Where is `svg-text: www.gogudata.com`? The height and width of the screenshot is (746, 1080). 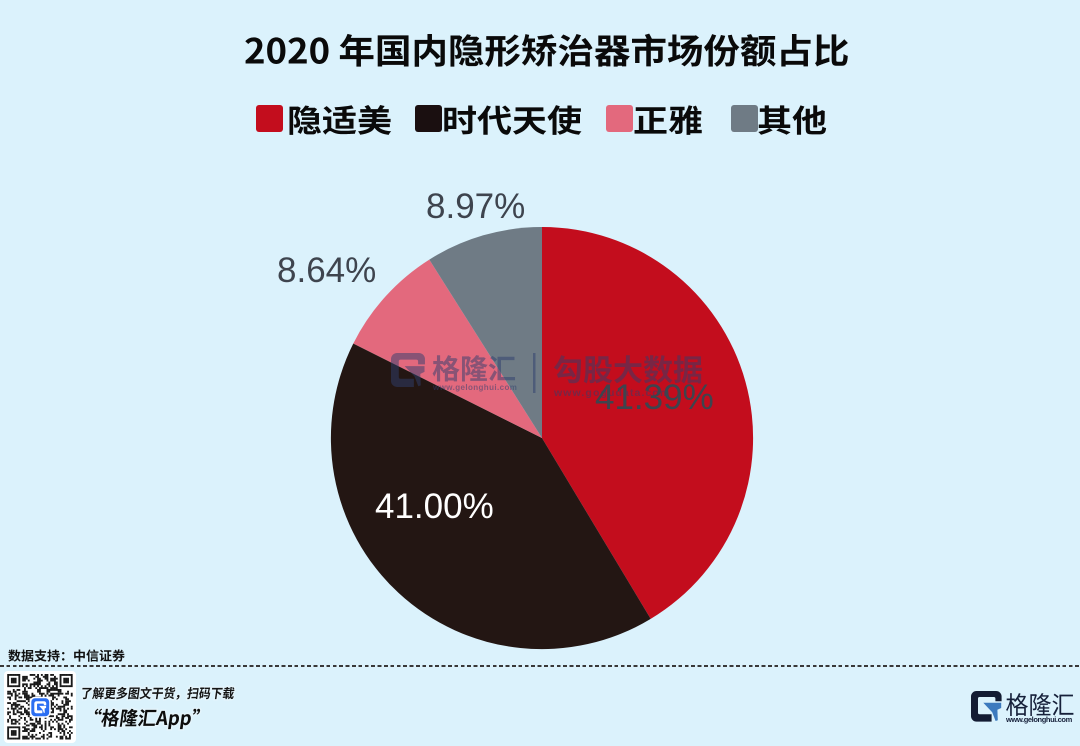 svg-text: www.gogudata.com is located at coordinates (611, 393).